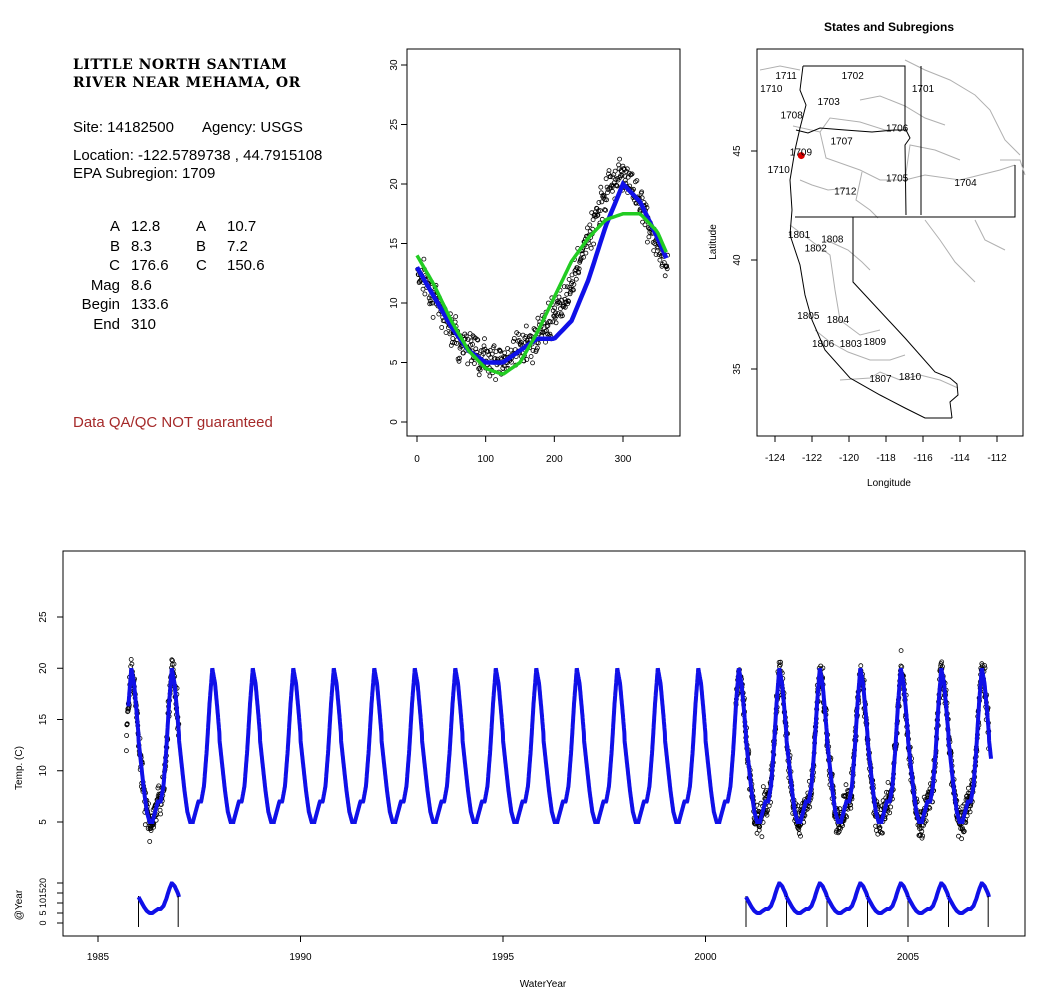 The image size is (1038, 1001). What do you see at coordinates (114, 226) in the screenshot?
I see `param-label: A` at bounding box center [114, 226].